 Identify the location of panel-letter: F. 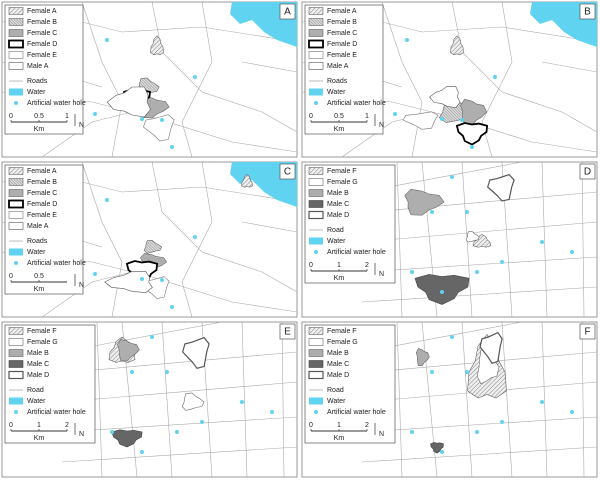
(587, 332).